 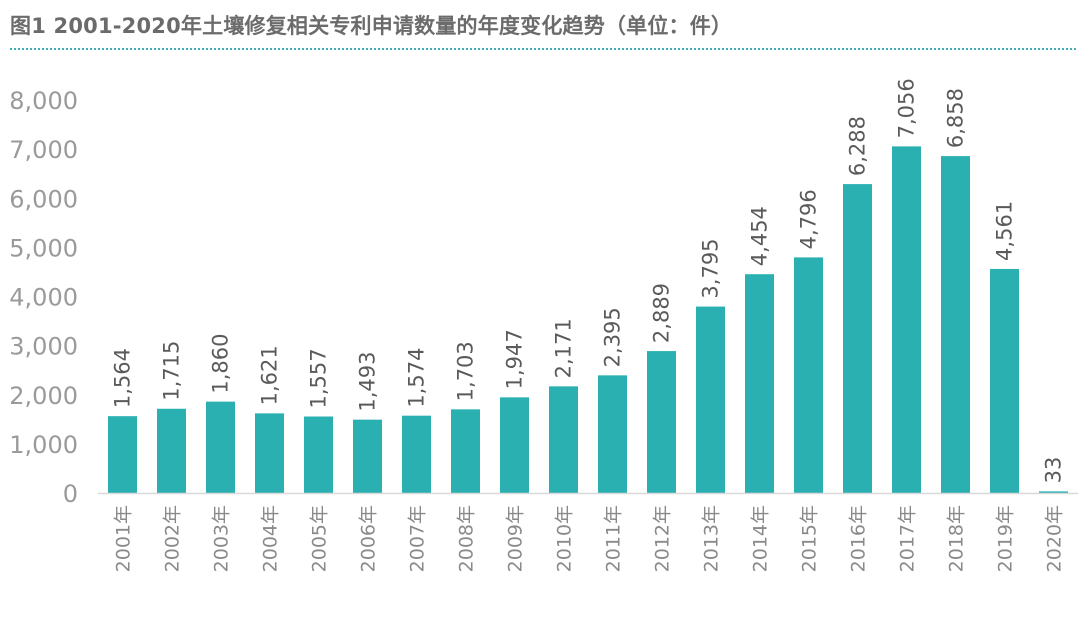 What do you see at coordinates (221, 364) in the screenshot?
I see `data-label: 1,860` at bounding box center [221, 364].